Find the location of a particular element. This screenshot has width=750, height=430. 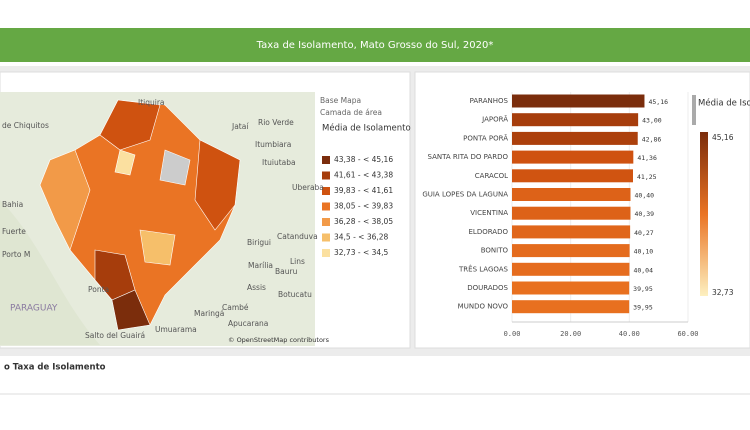

place-label: Ituiutaba is located at coordinates (279, 162).